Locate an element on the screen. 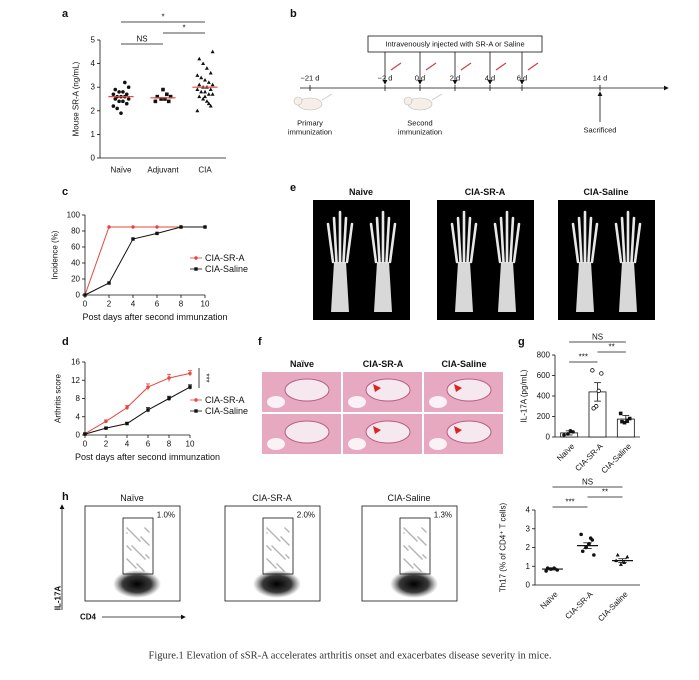 The image size is (699, 680). plot-label: CIA-SR-A is located at coordinates (272, 498).